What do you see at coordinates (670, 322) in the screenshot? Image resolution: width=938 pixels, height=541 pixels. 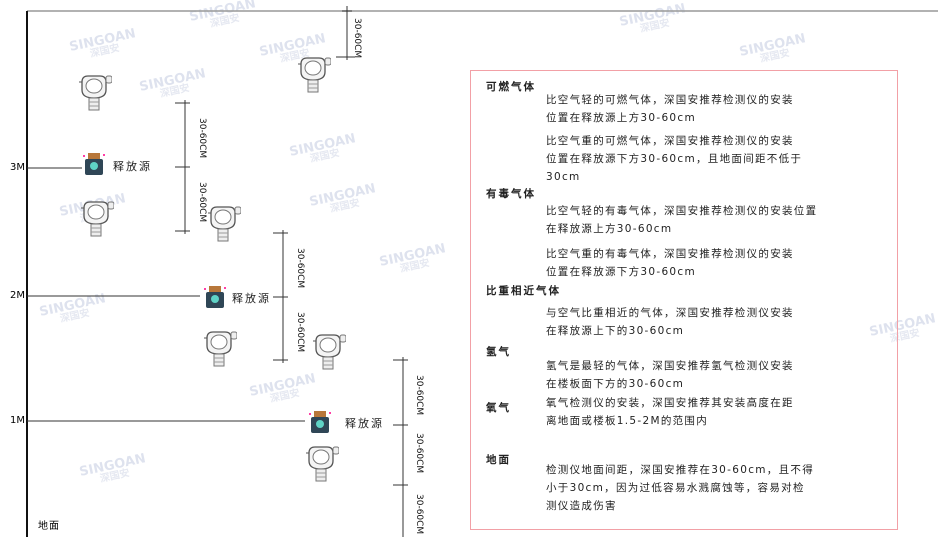 I see `similar-text: 与空气比重相近的气体，深国安推荐检测仪安装 在释放源上下的30-60cm` at bounding box center [670, 322].